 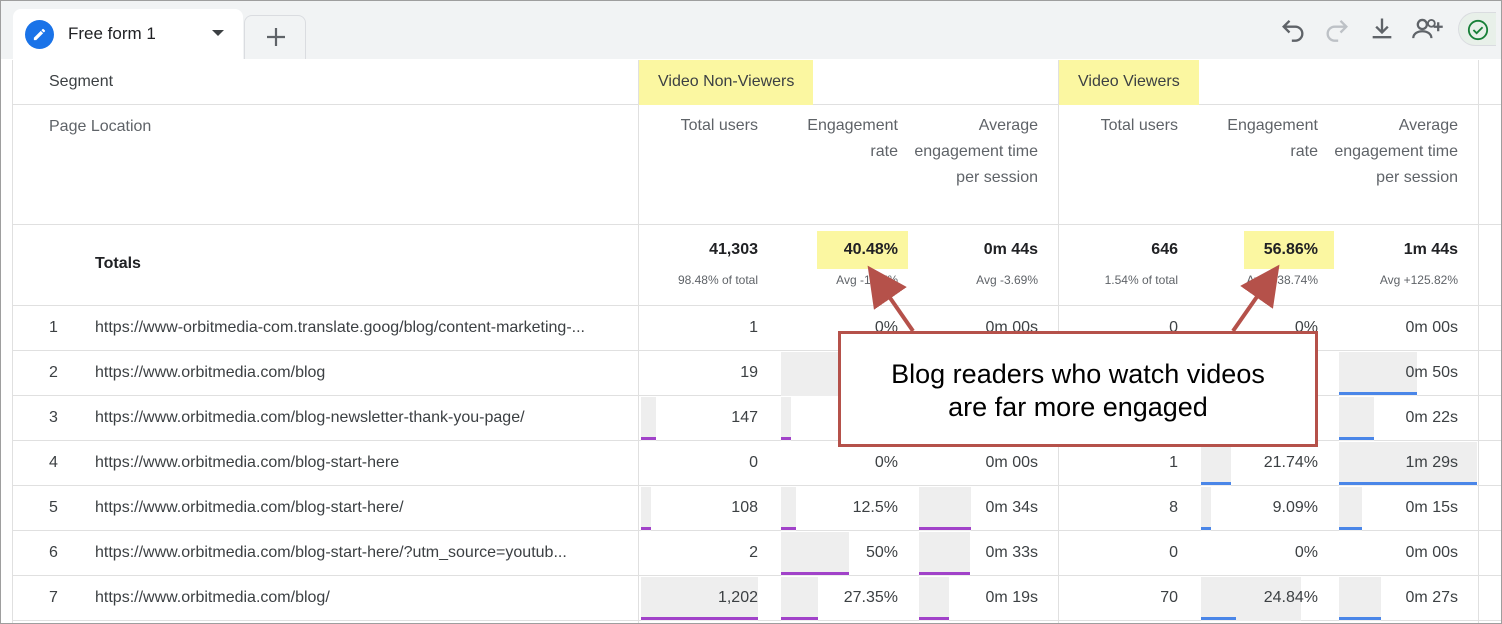 I want to click on cell-total-users: 1,202, so click(x=737, y=597).